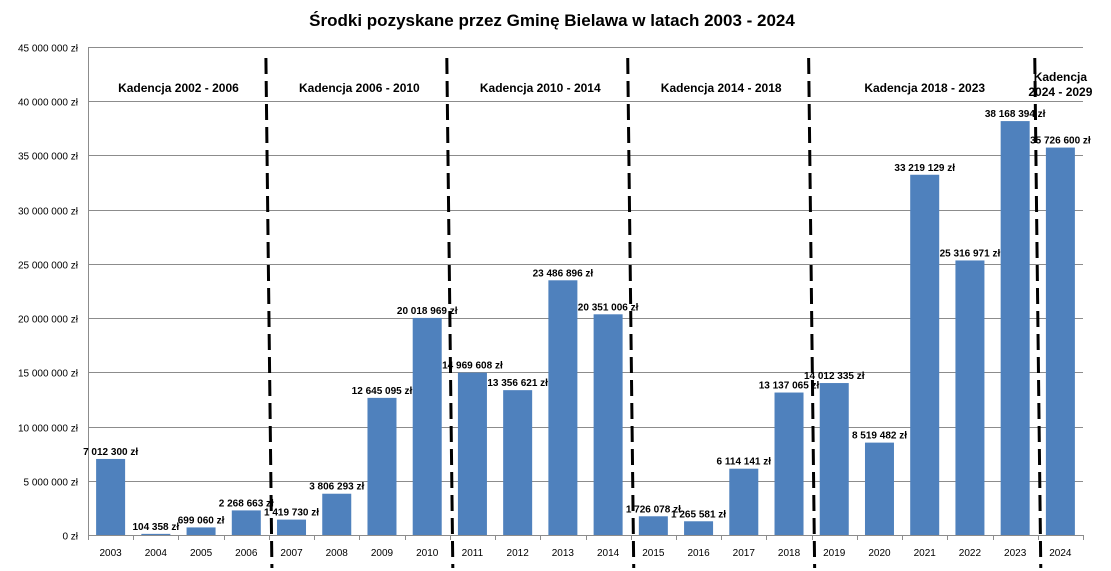 Image resolution: width=1111 pixels, height=571 pixels. I want to click on term-annotation-line: Kadencja 2010 - 2014, so click(540, 88).